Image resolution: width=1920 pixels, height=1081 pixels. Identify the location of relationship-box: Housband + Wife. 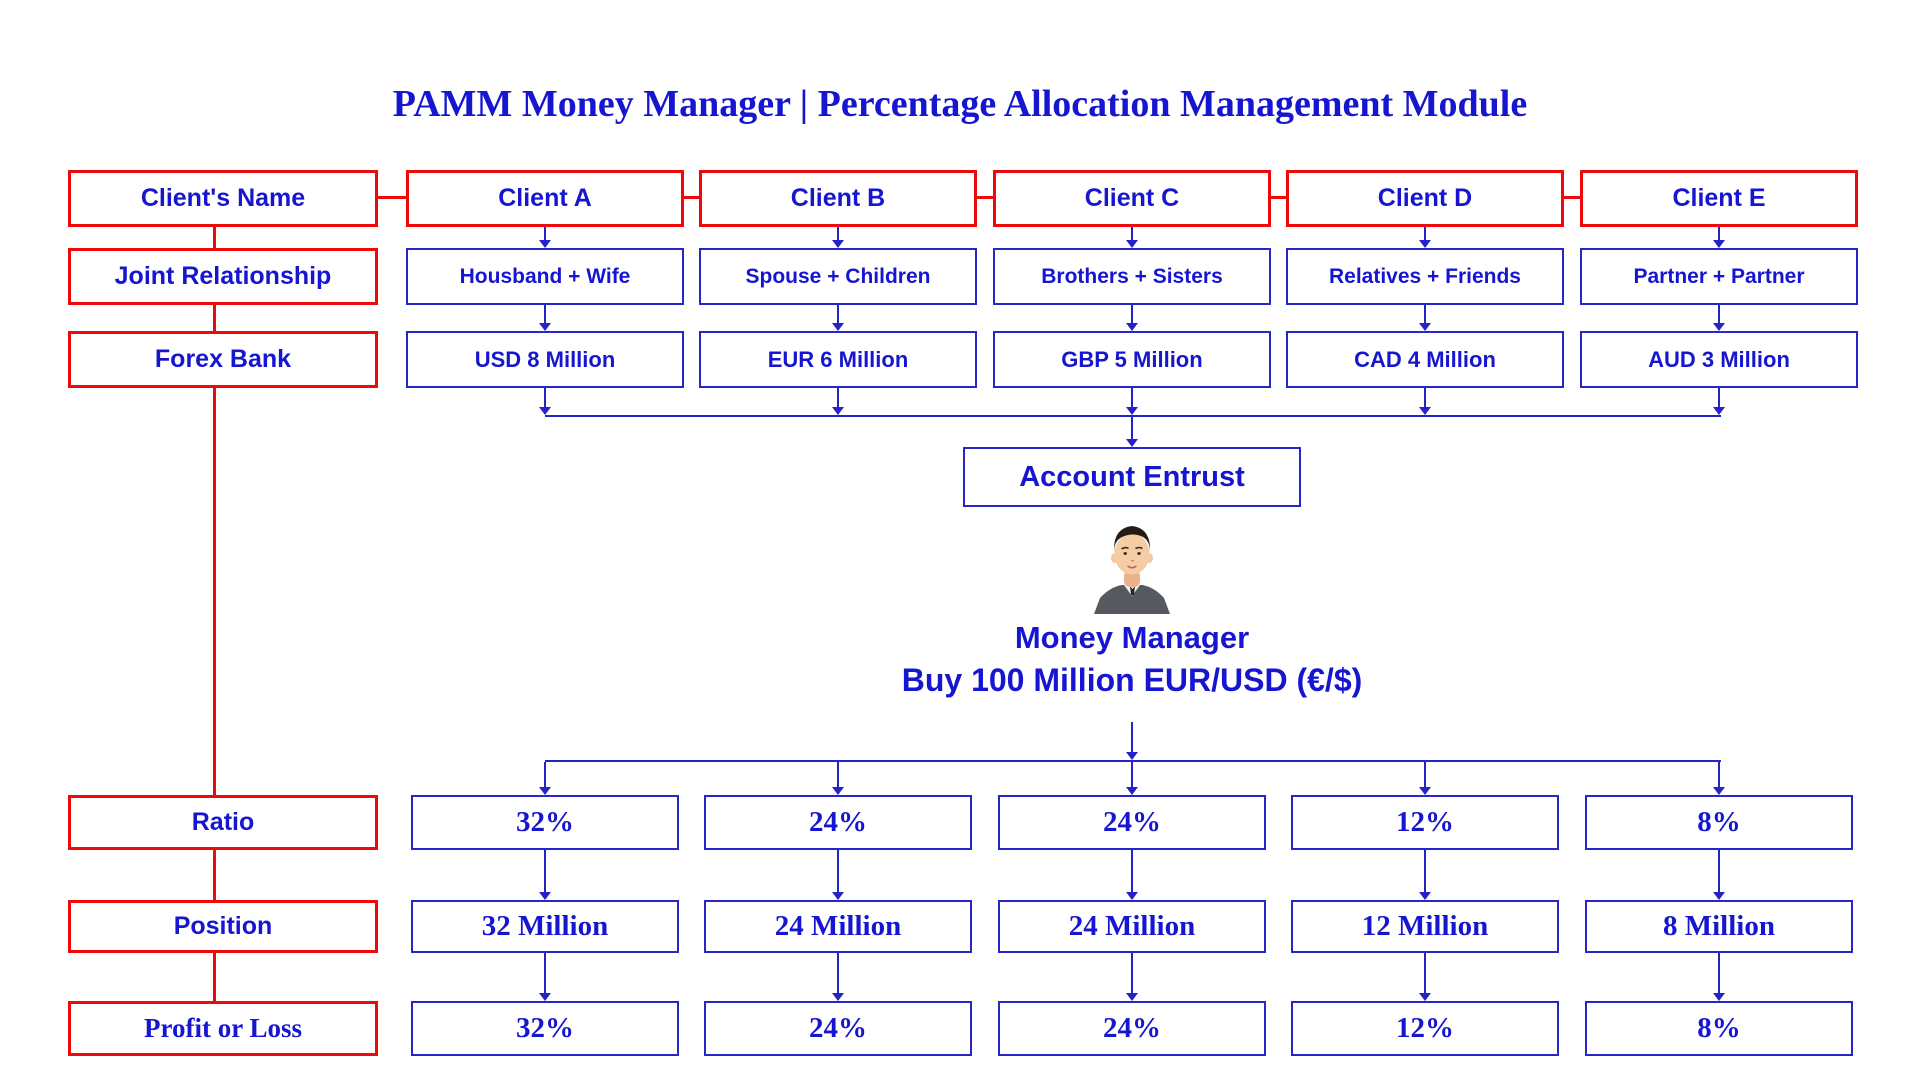
(545, 276).